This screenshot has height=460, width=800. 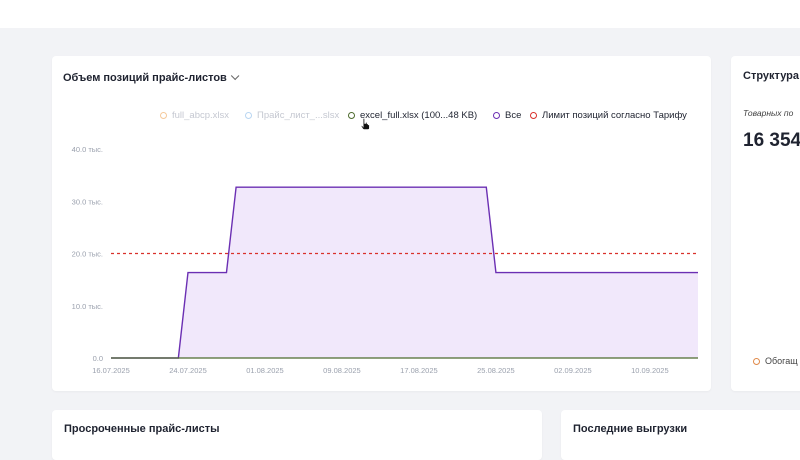 I want to click on legend-item-full-abcp: full_abcp.xlsx, so click(x=194, y=115).